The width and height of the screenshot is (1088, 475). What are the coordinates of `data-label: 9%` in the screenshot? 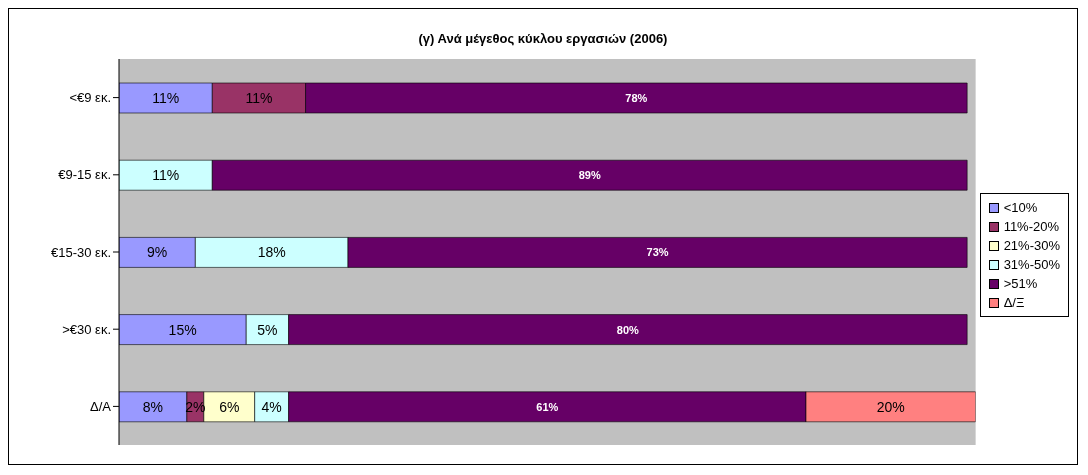 It's located at (157, 252).